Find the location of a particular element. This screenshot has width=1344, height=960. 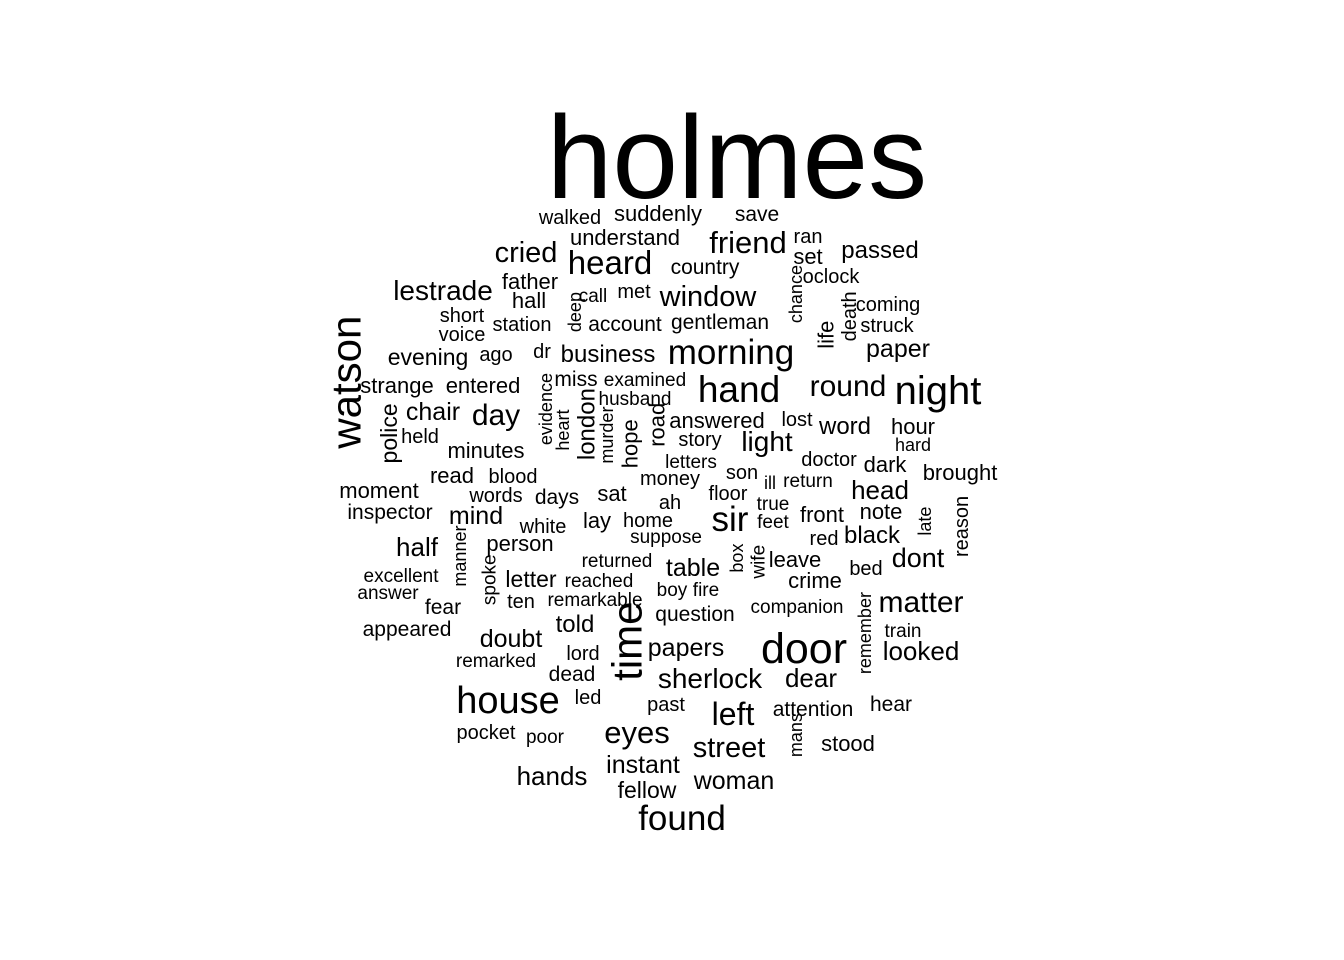

cloud-word-round: round is located at coordinates (848, 386).